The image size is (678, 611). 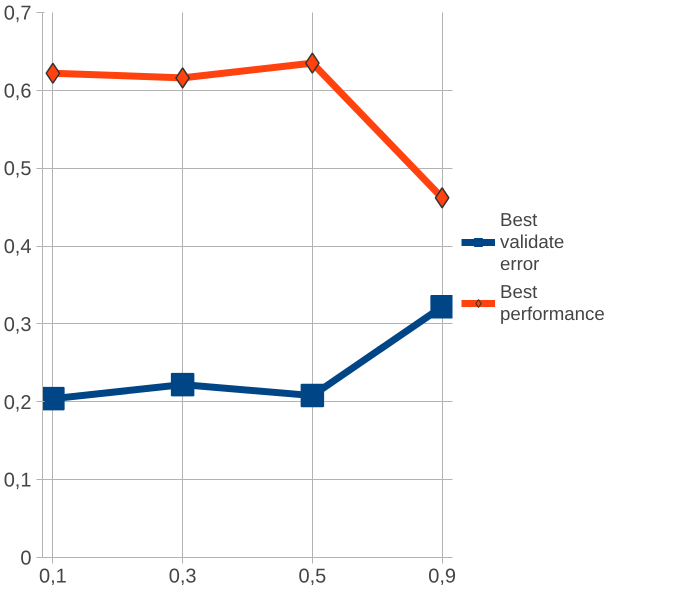 I want to click on legend-label: Best performance, so click(x=552, y=303).